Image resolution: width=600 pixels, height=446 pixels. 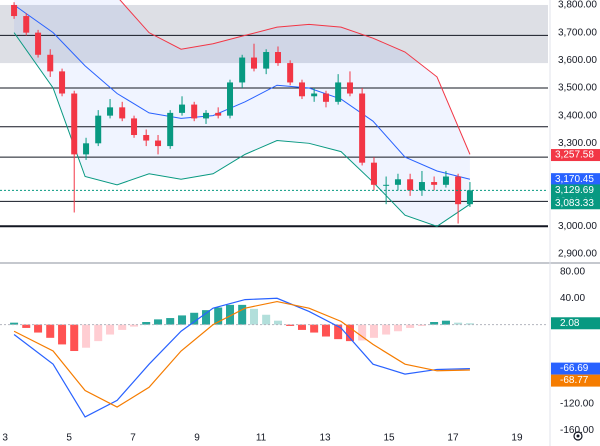 I want to click on macd-label: -66.69, so click(x=574, y=368).